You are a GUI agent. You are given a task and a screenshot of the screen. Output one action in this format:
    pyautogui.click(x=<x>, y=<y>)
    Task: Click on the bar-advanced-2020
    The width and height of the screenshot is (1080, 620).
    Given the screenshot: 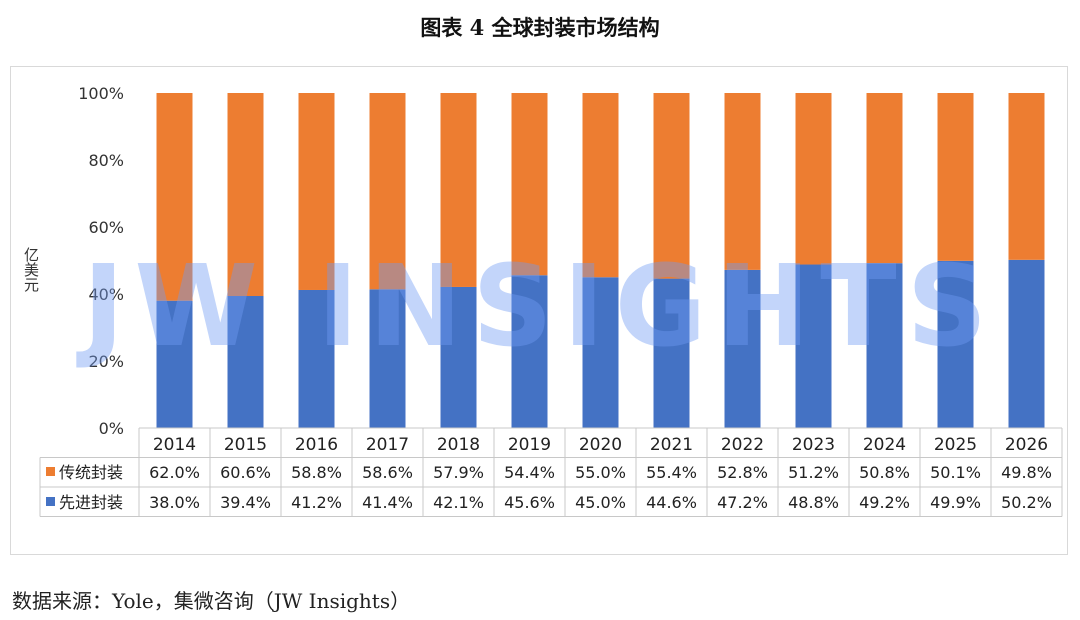 What is the action you would take?
    pyautogui.click(x=600, y=352)
    